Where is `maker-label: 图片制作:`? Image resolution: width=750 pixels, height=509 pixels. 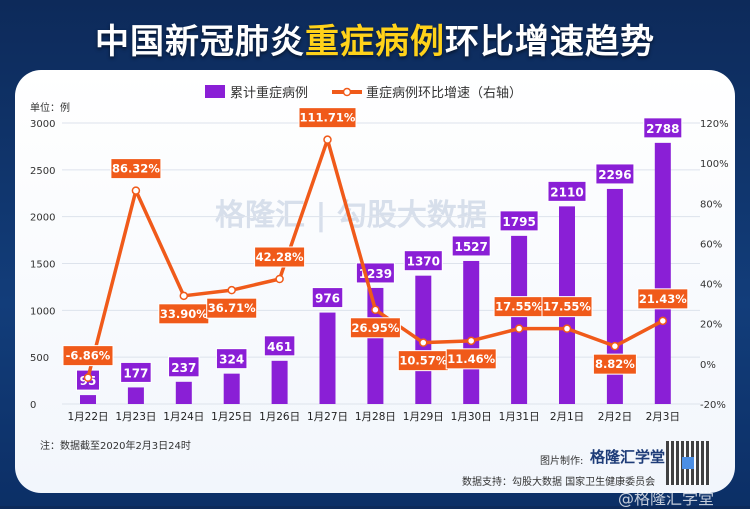
maker-label: 图片制作: is located at coordinates (562, 461).